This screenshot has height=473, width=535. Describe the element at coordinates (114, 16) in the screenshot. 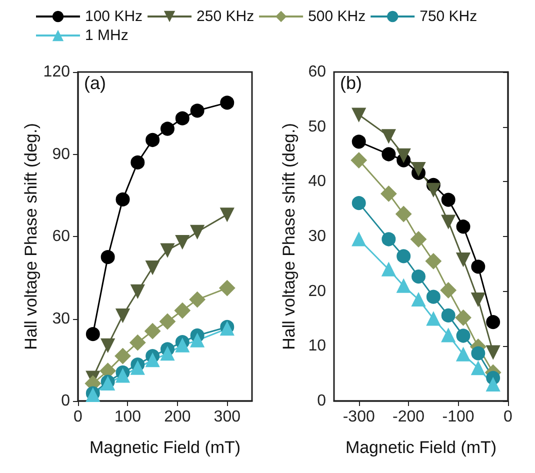

I see `legend-label: 100 KHz` at that location.